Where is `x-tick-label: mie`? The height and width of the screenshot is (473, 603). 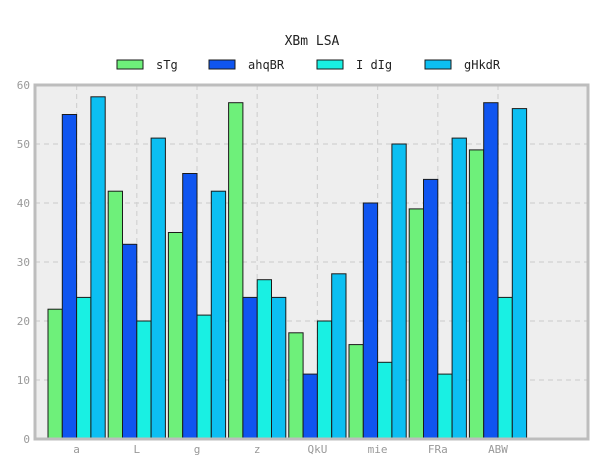 x-tick-label: mie is located at coordinates (378, 449).